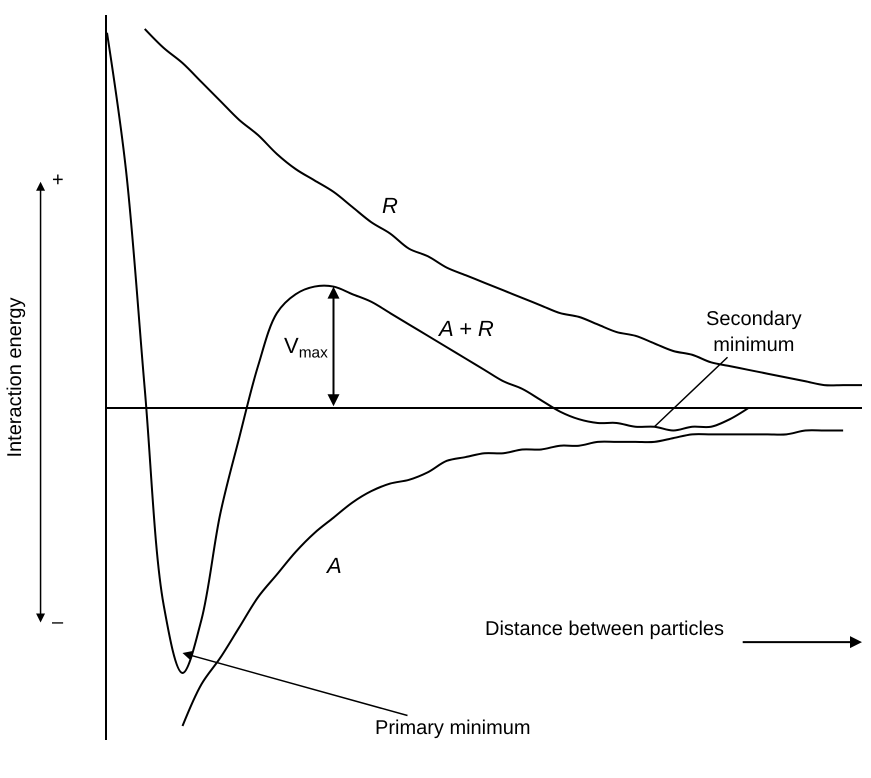 This screenshot has height=778, width=871. I want to click on annotation: V$_{max}$, so click(306, 347).